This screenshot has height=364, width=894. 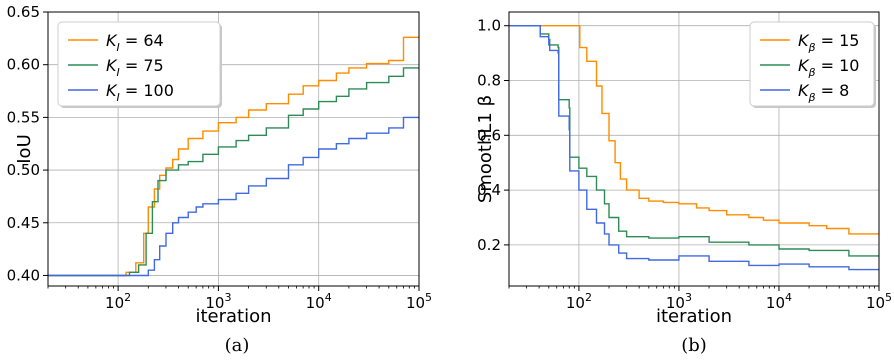 I want to click on legend-label: KI = 100, so click(x=140, y=92).